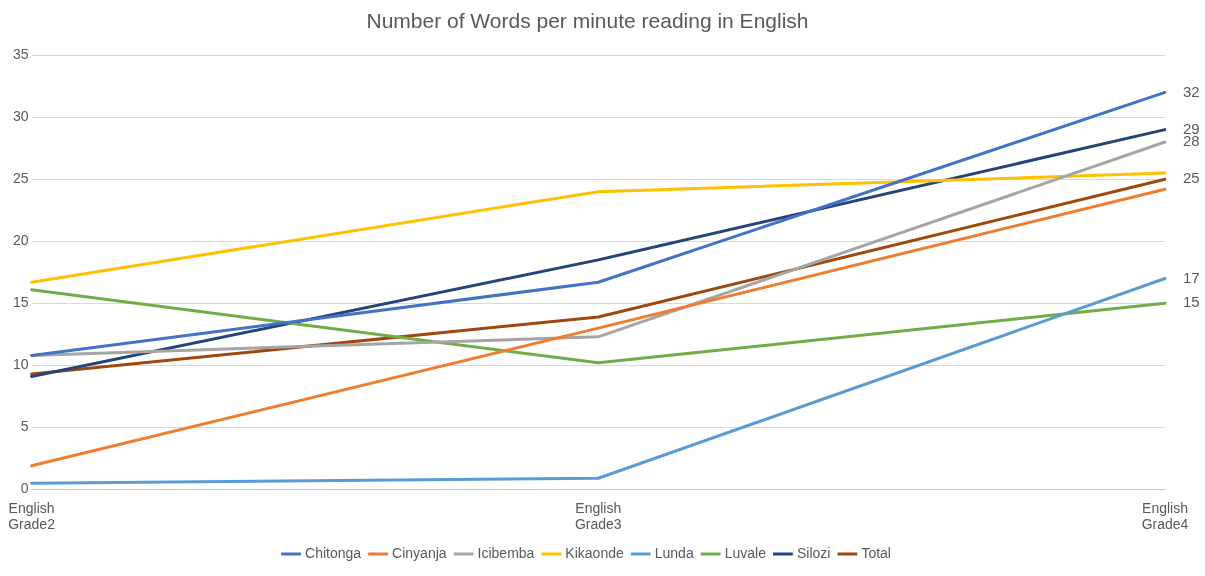  I want to click on y-tick-label: 25, so click(20, 178).